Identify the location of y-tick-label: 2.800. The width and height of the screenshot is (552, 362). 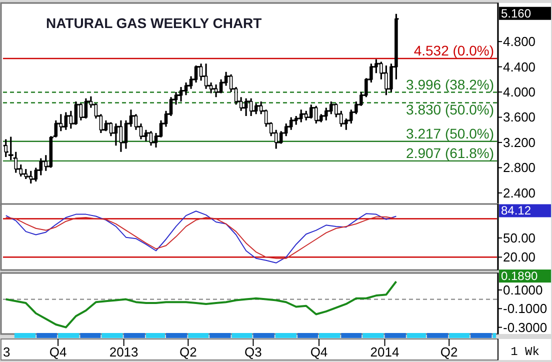
(519, 168).